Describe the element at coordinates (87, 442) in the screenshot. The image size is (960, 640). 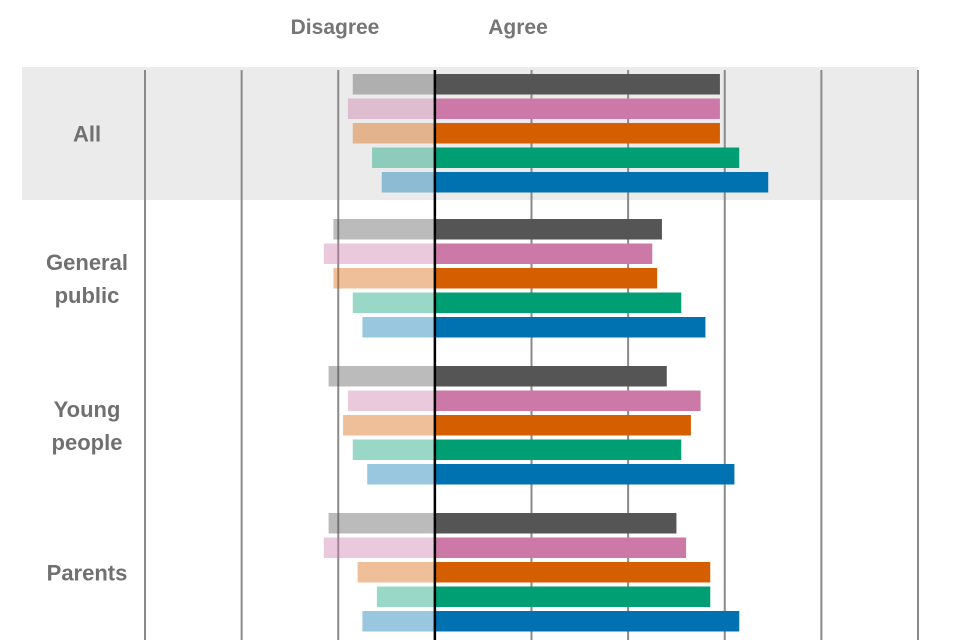
I see `category-label-line: people` at that location.